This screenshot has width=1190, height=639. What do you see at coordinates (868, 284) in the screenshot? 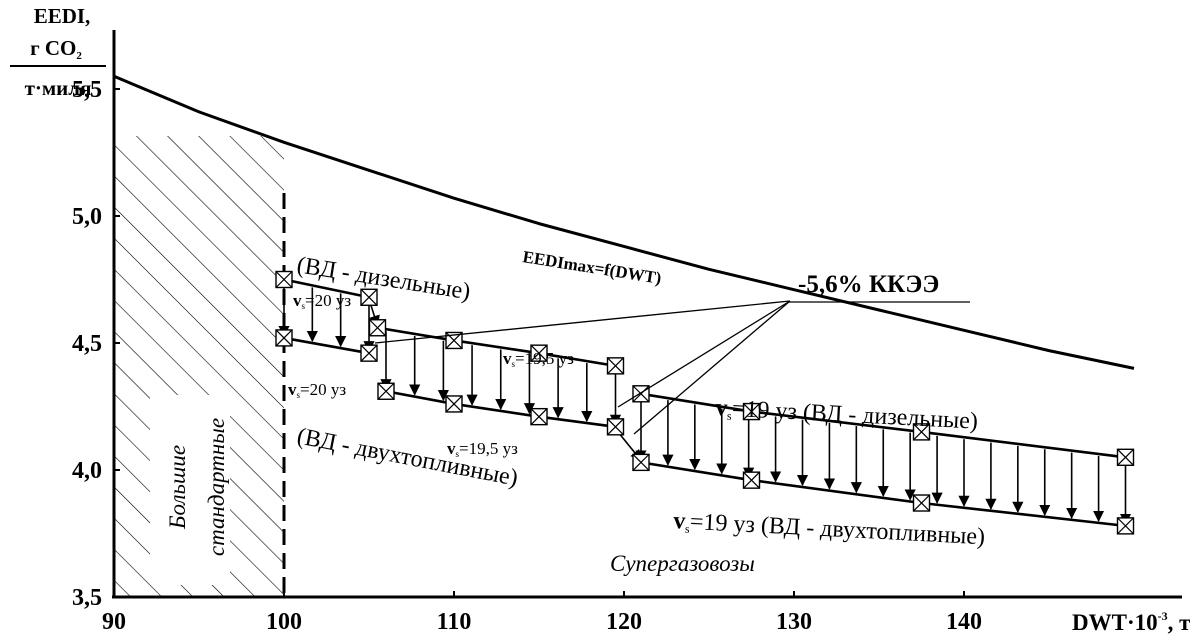
I see `kkee-label: -5,6% ККЭЭ` at bounding box center [868, 284].